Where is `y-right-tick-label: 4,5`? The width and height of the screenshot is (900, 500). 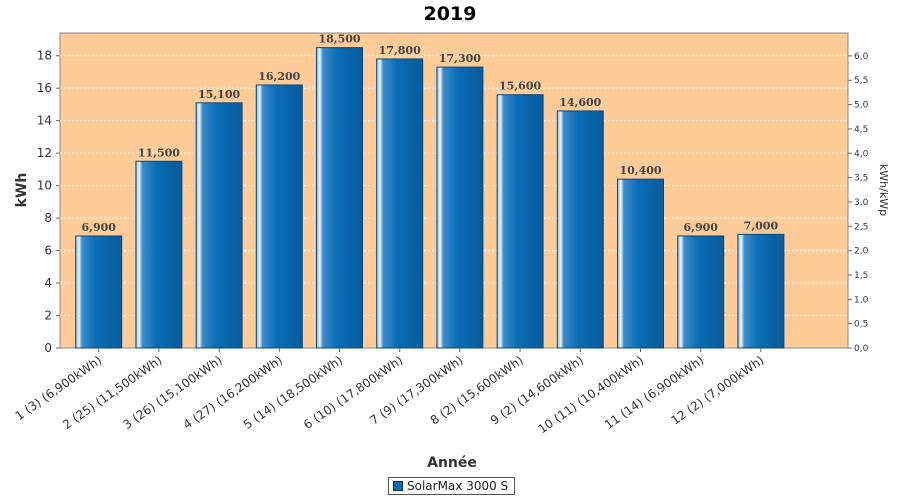 y-right-tick-label: 4,5 is located at coordinates (861, 130).